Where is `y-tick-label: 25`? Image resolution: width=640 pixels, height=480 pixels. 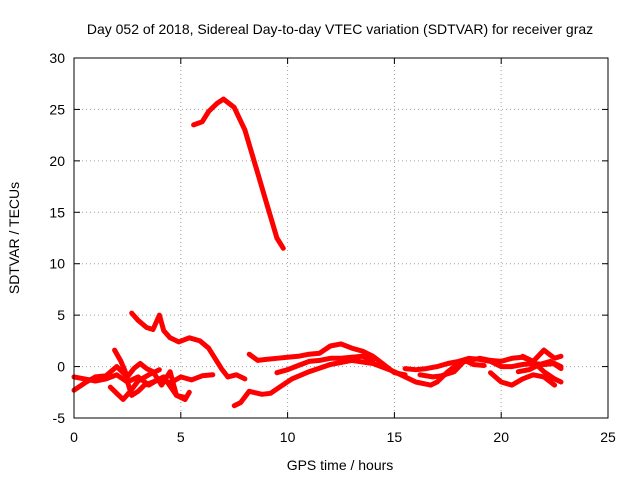
y-tick-label: 25 is located at coordinates (57, 109).